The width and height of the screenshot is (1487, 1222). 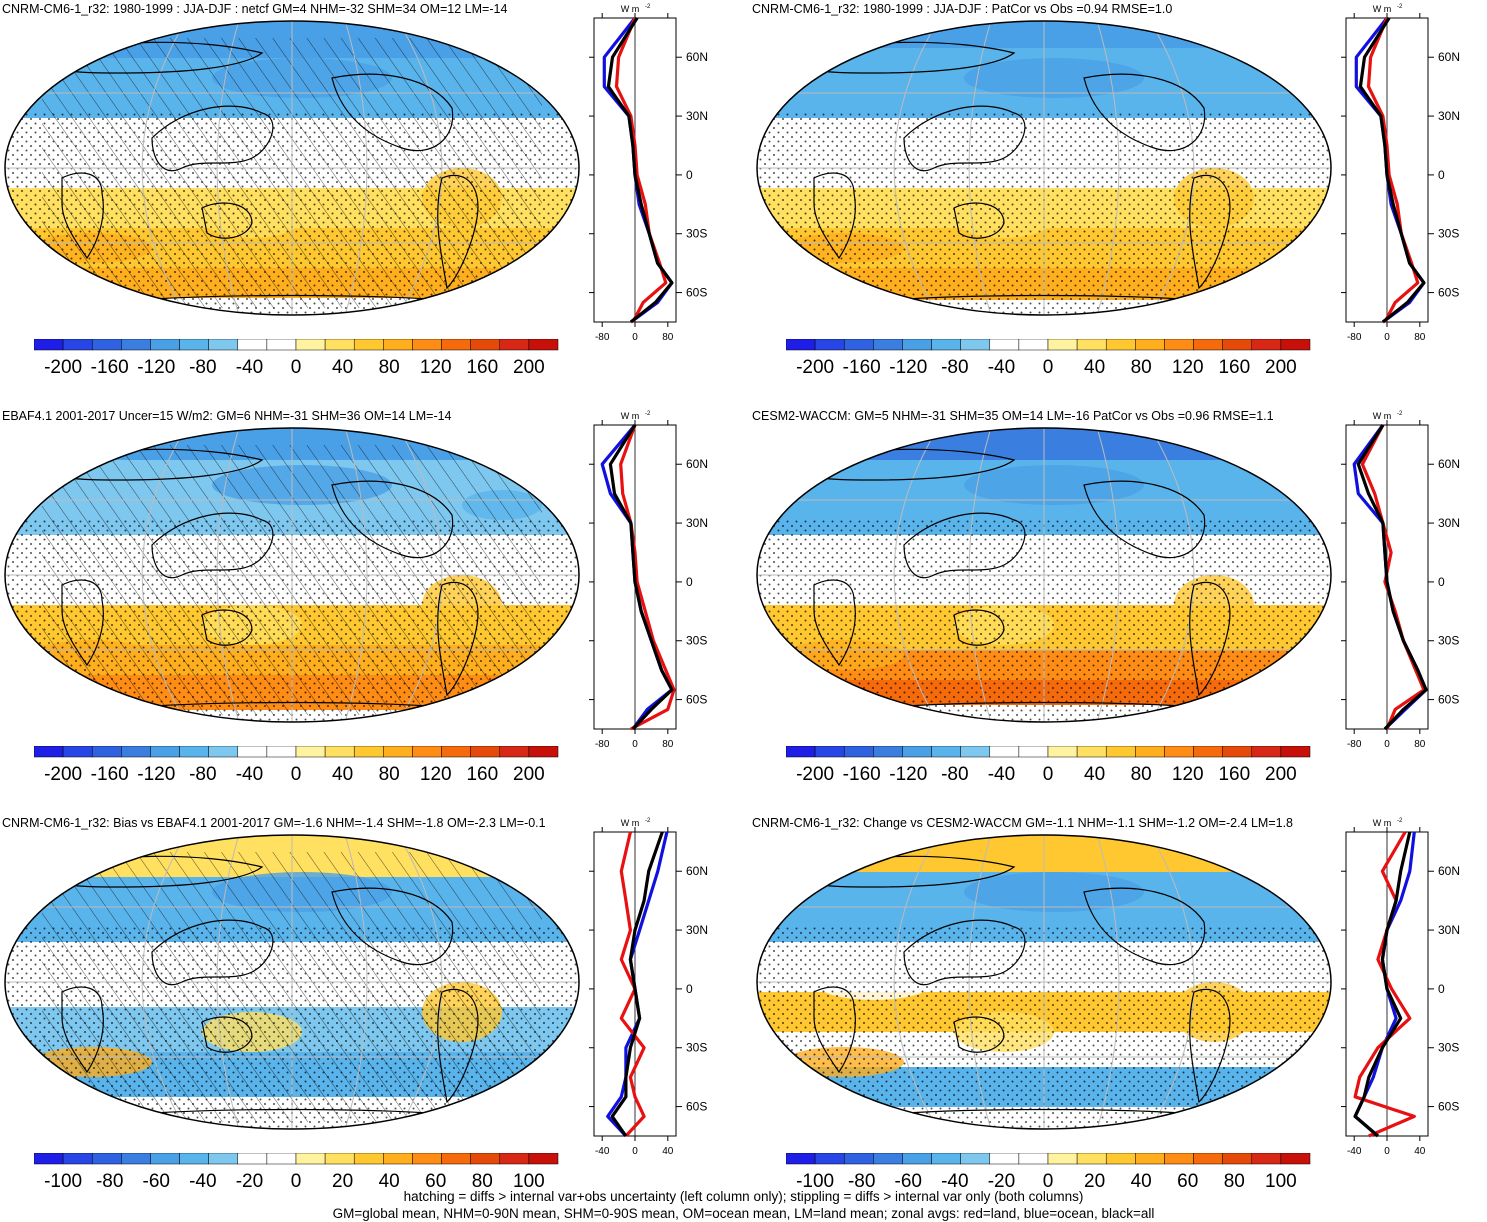 I want to click on zonal-mean-plot: 60N 30N 0 30S 60S -40 0 40 W m -2, so click(x=648, y=986).